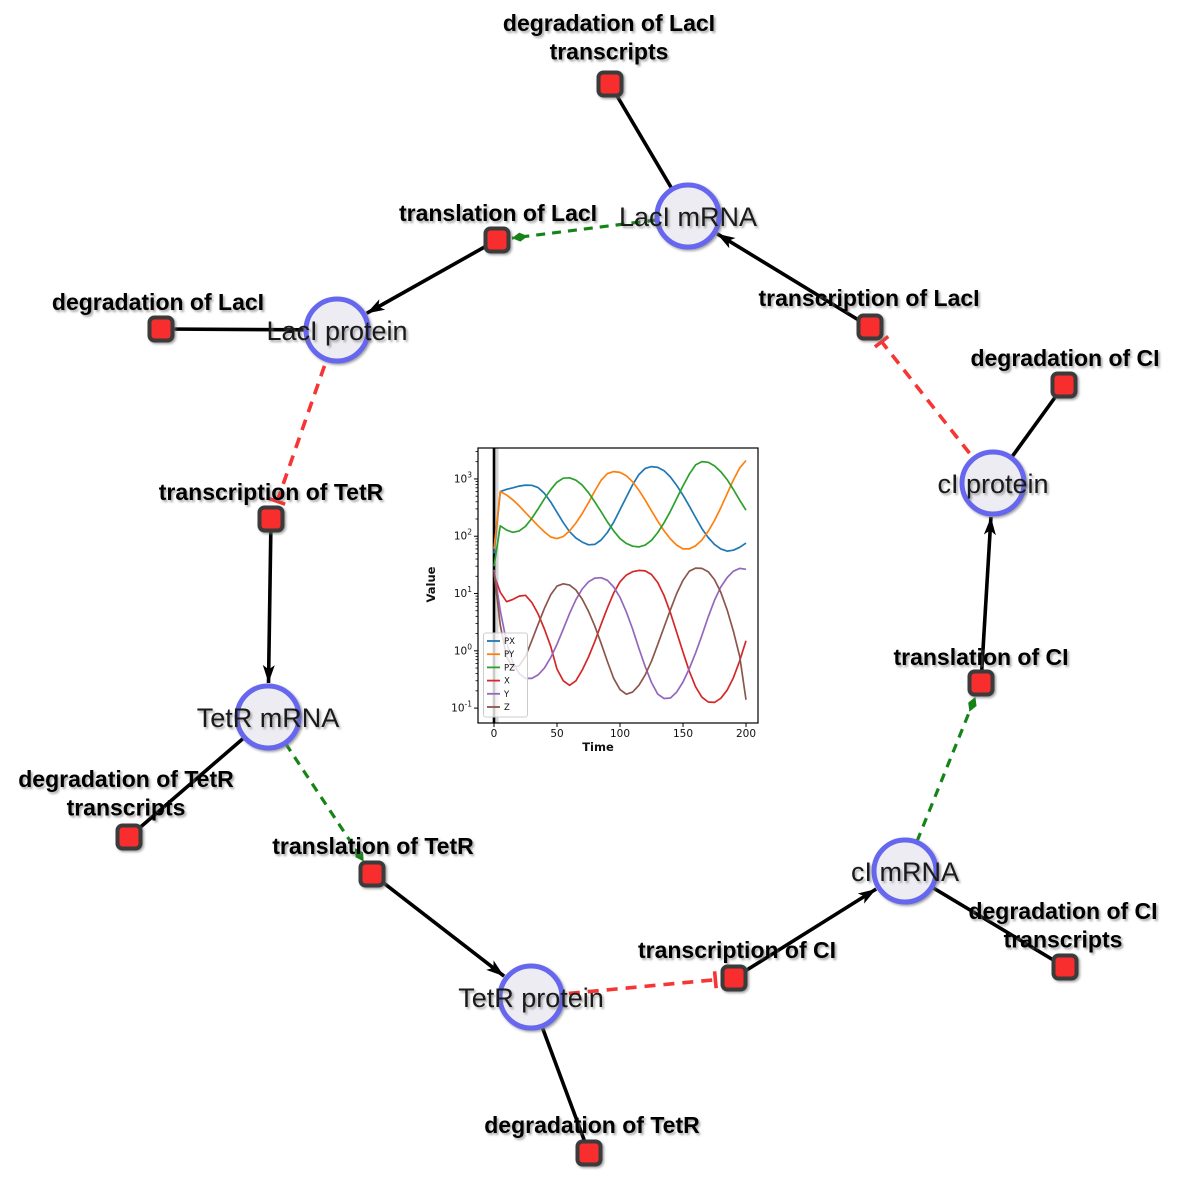  What do you see at coordinates (509, 642) in the screenshot?
I see `chart-legend-label-PX: PX` at bounding box center [509, 642].